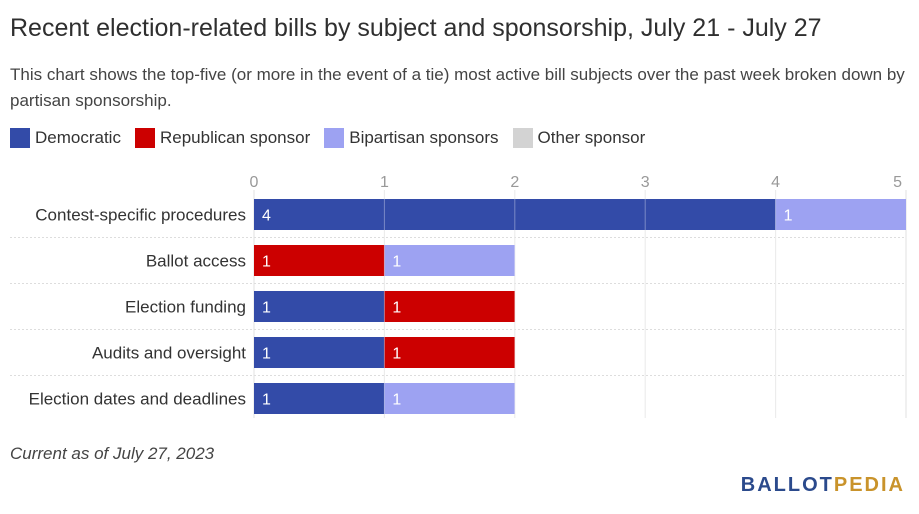  I want to click on legend-item-republican: Republican sponsor, so click(222, 138).